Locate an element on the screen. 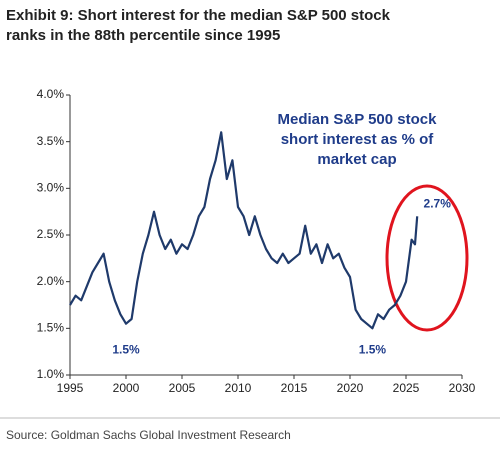 The width and height of the screenshot is (500, 450). annotation: Median S&P 500 stock is located at coordinates (358, 119).